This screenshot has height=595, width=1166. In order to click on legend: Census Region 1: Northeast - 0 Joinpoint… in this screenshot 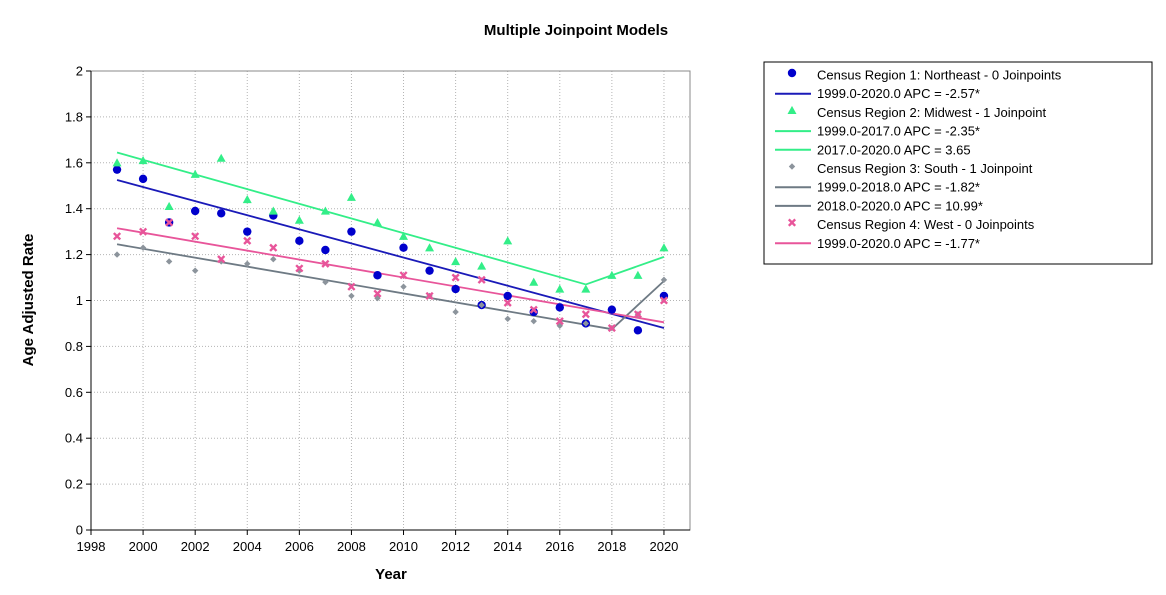, I will do `click(958, 163)`.